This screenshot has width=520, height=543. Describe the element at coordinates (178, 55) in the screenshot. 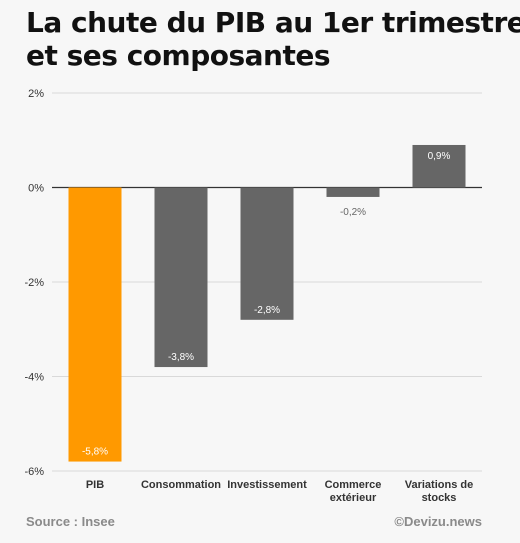

I see `title-line-2: et ses composantes` at that location.